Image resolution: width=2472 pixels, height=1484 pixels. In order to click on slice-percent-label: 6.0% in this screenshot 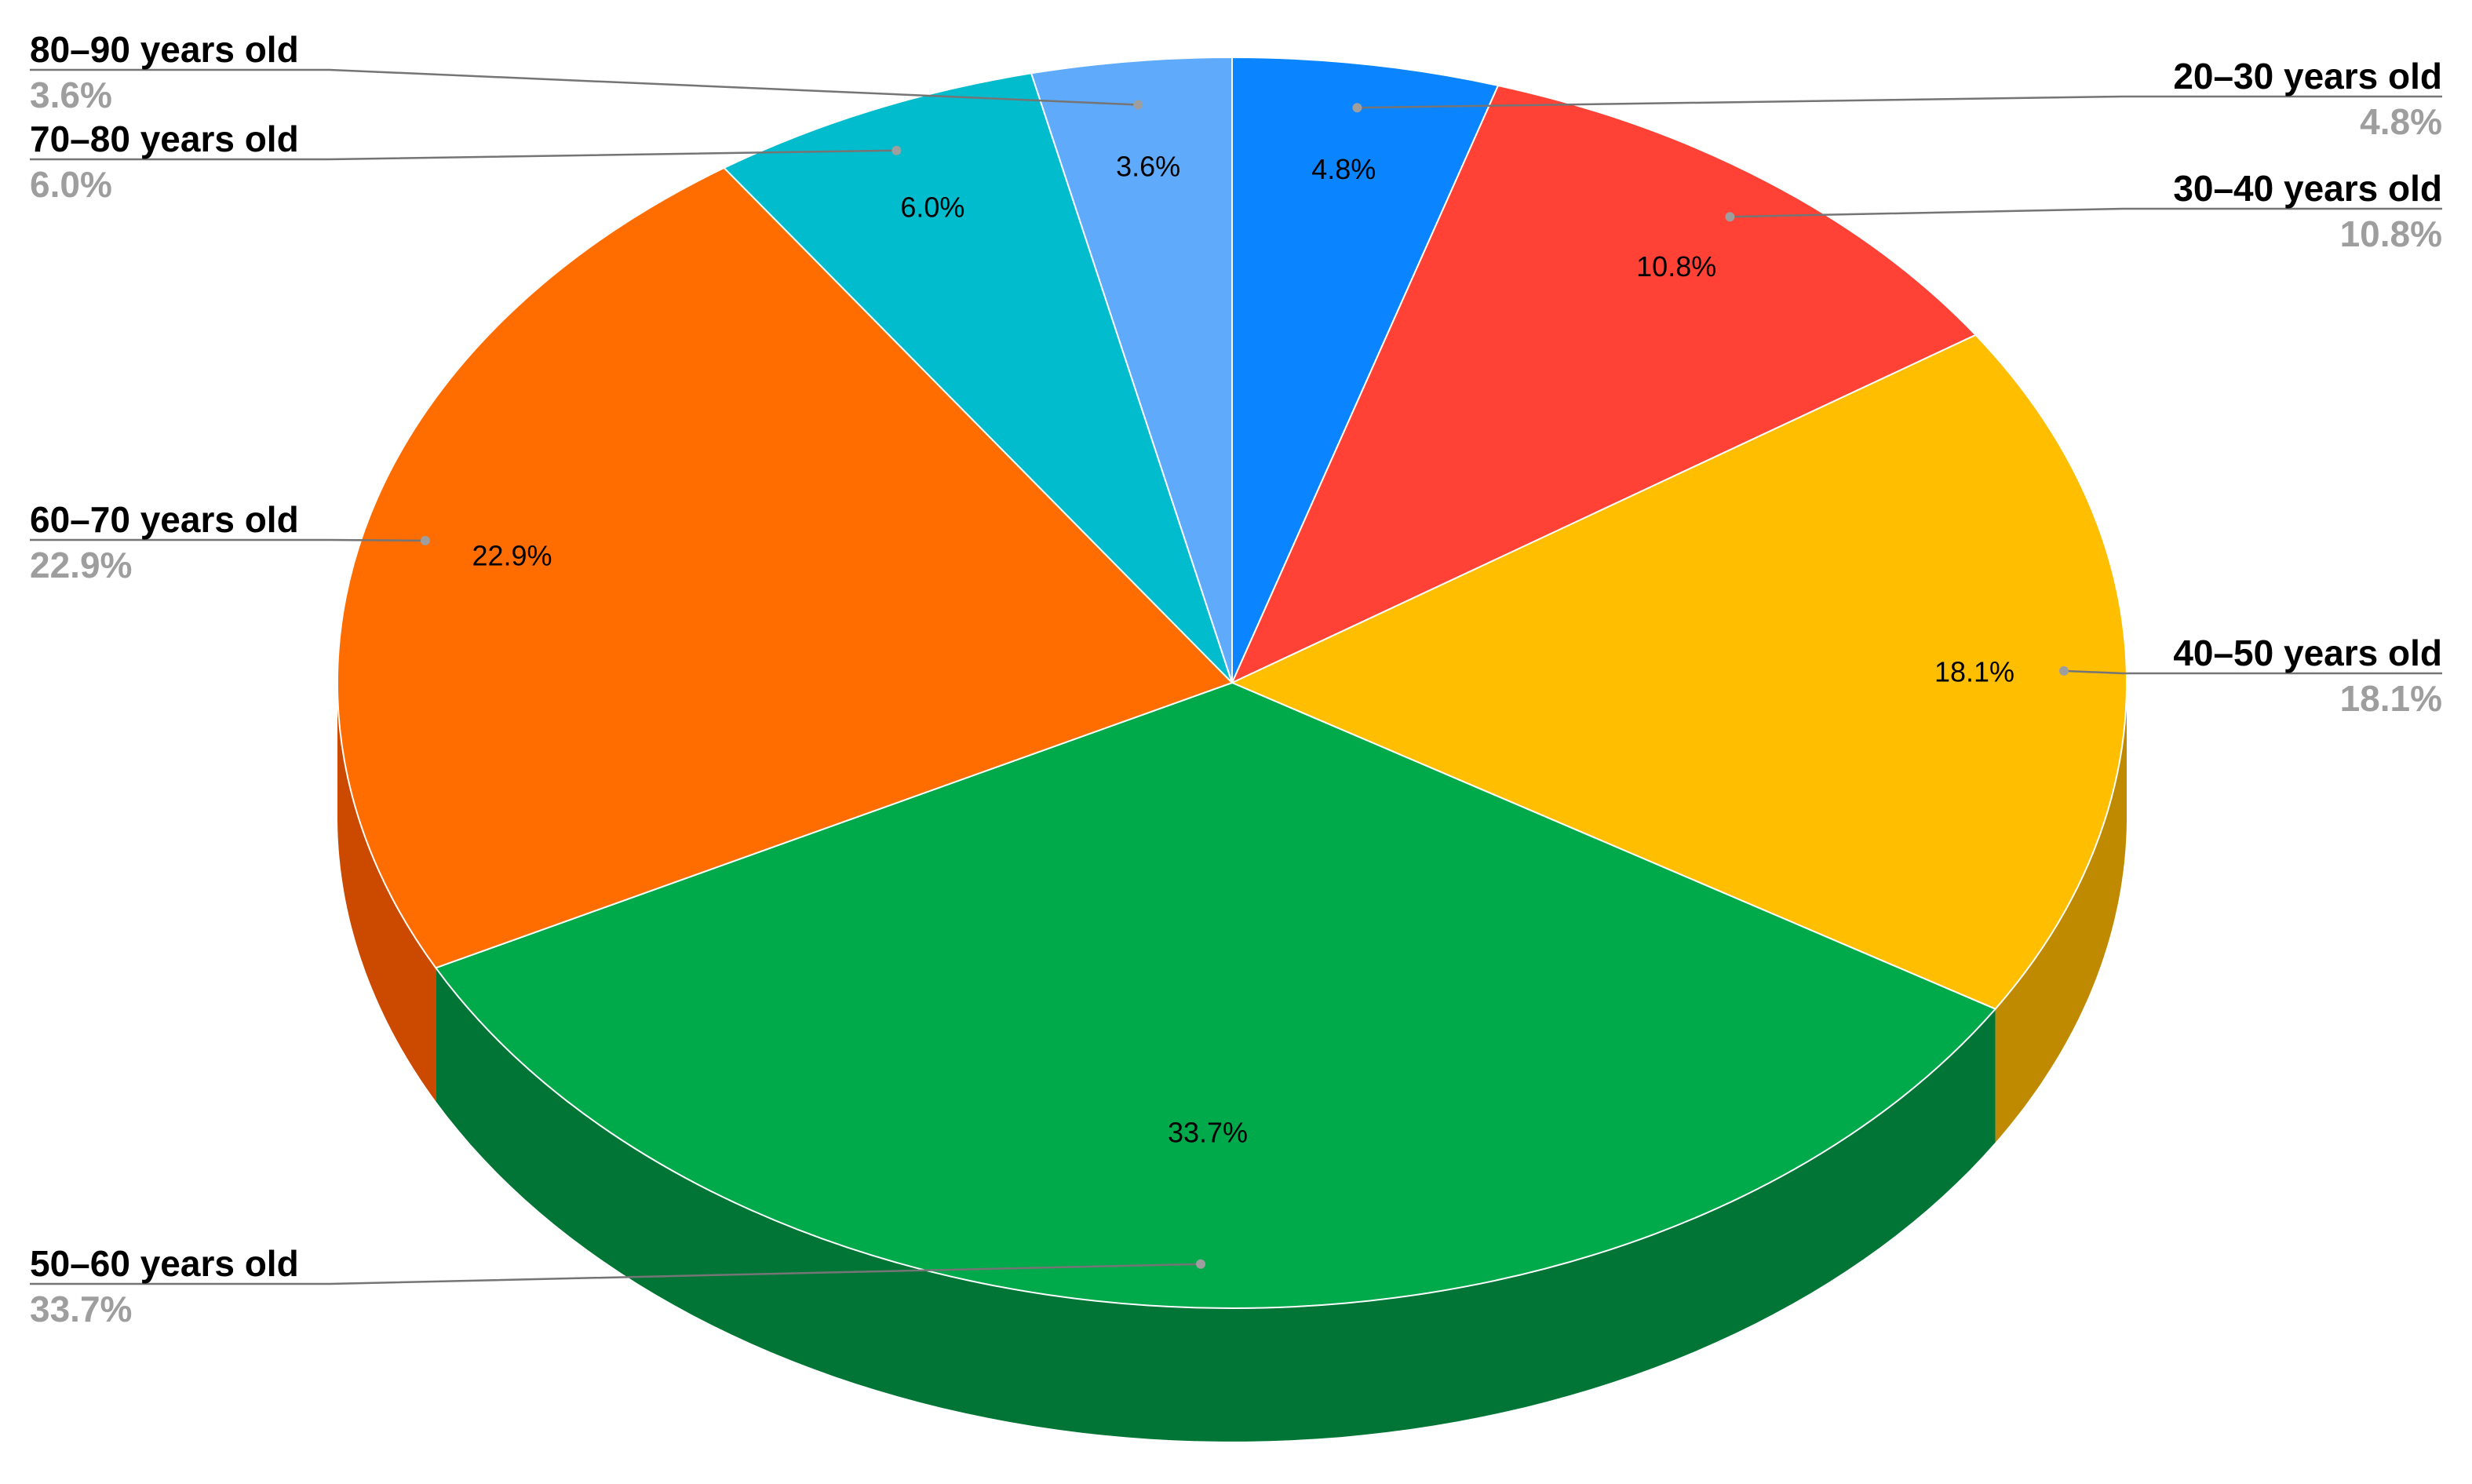, I will do `click(932, 207)`.